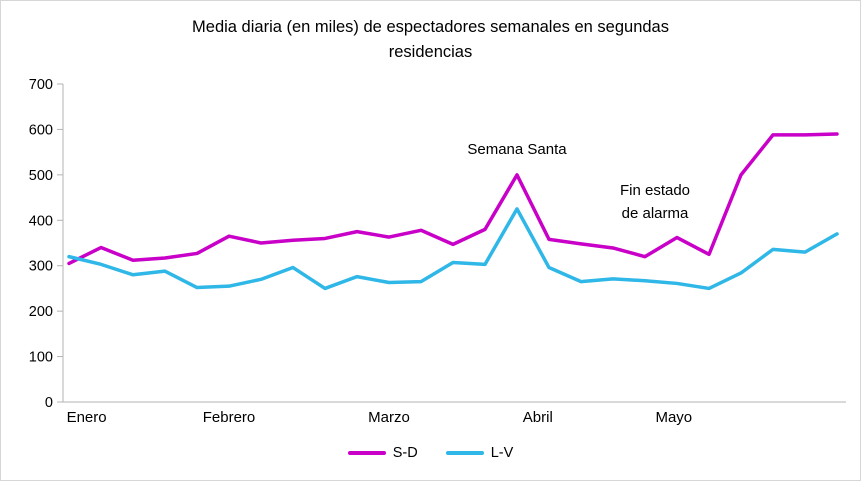 The height and width of the screenshot is (481, 861). I want to click on y-tick-label: 600, so click(41, 130).